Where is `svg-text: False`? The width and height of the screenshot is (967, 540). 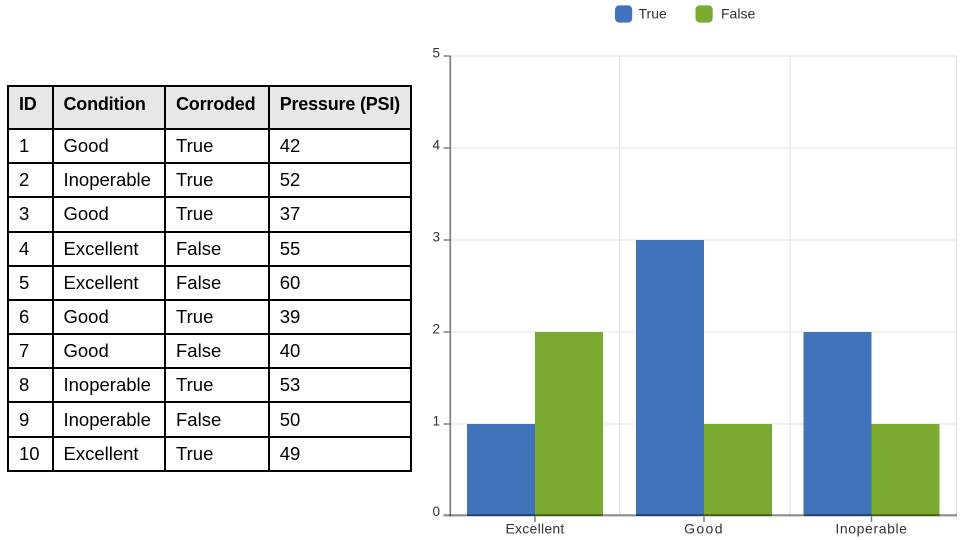 svg-text: False is located at coordinates (738, 13).